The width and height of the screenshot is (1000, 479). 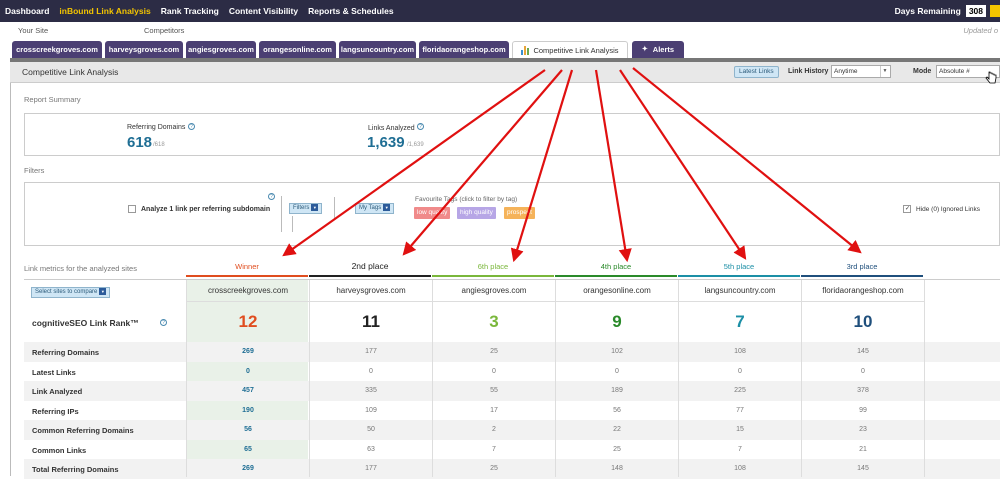 I want to click on filters-button: Filters ▼, so click(x=306, y=208).